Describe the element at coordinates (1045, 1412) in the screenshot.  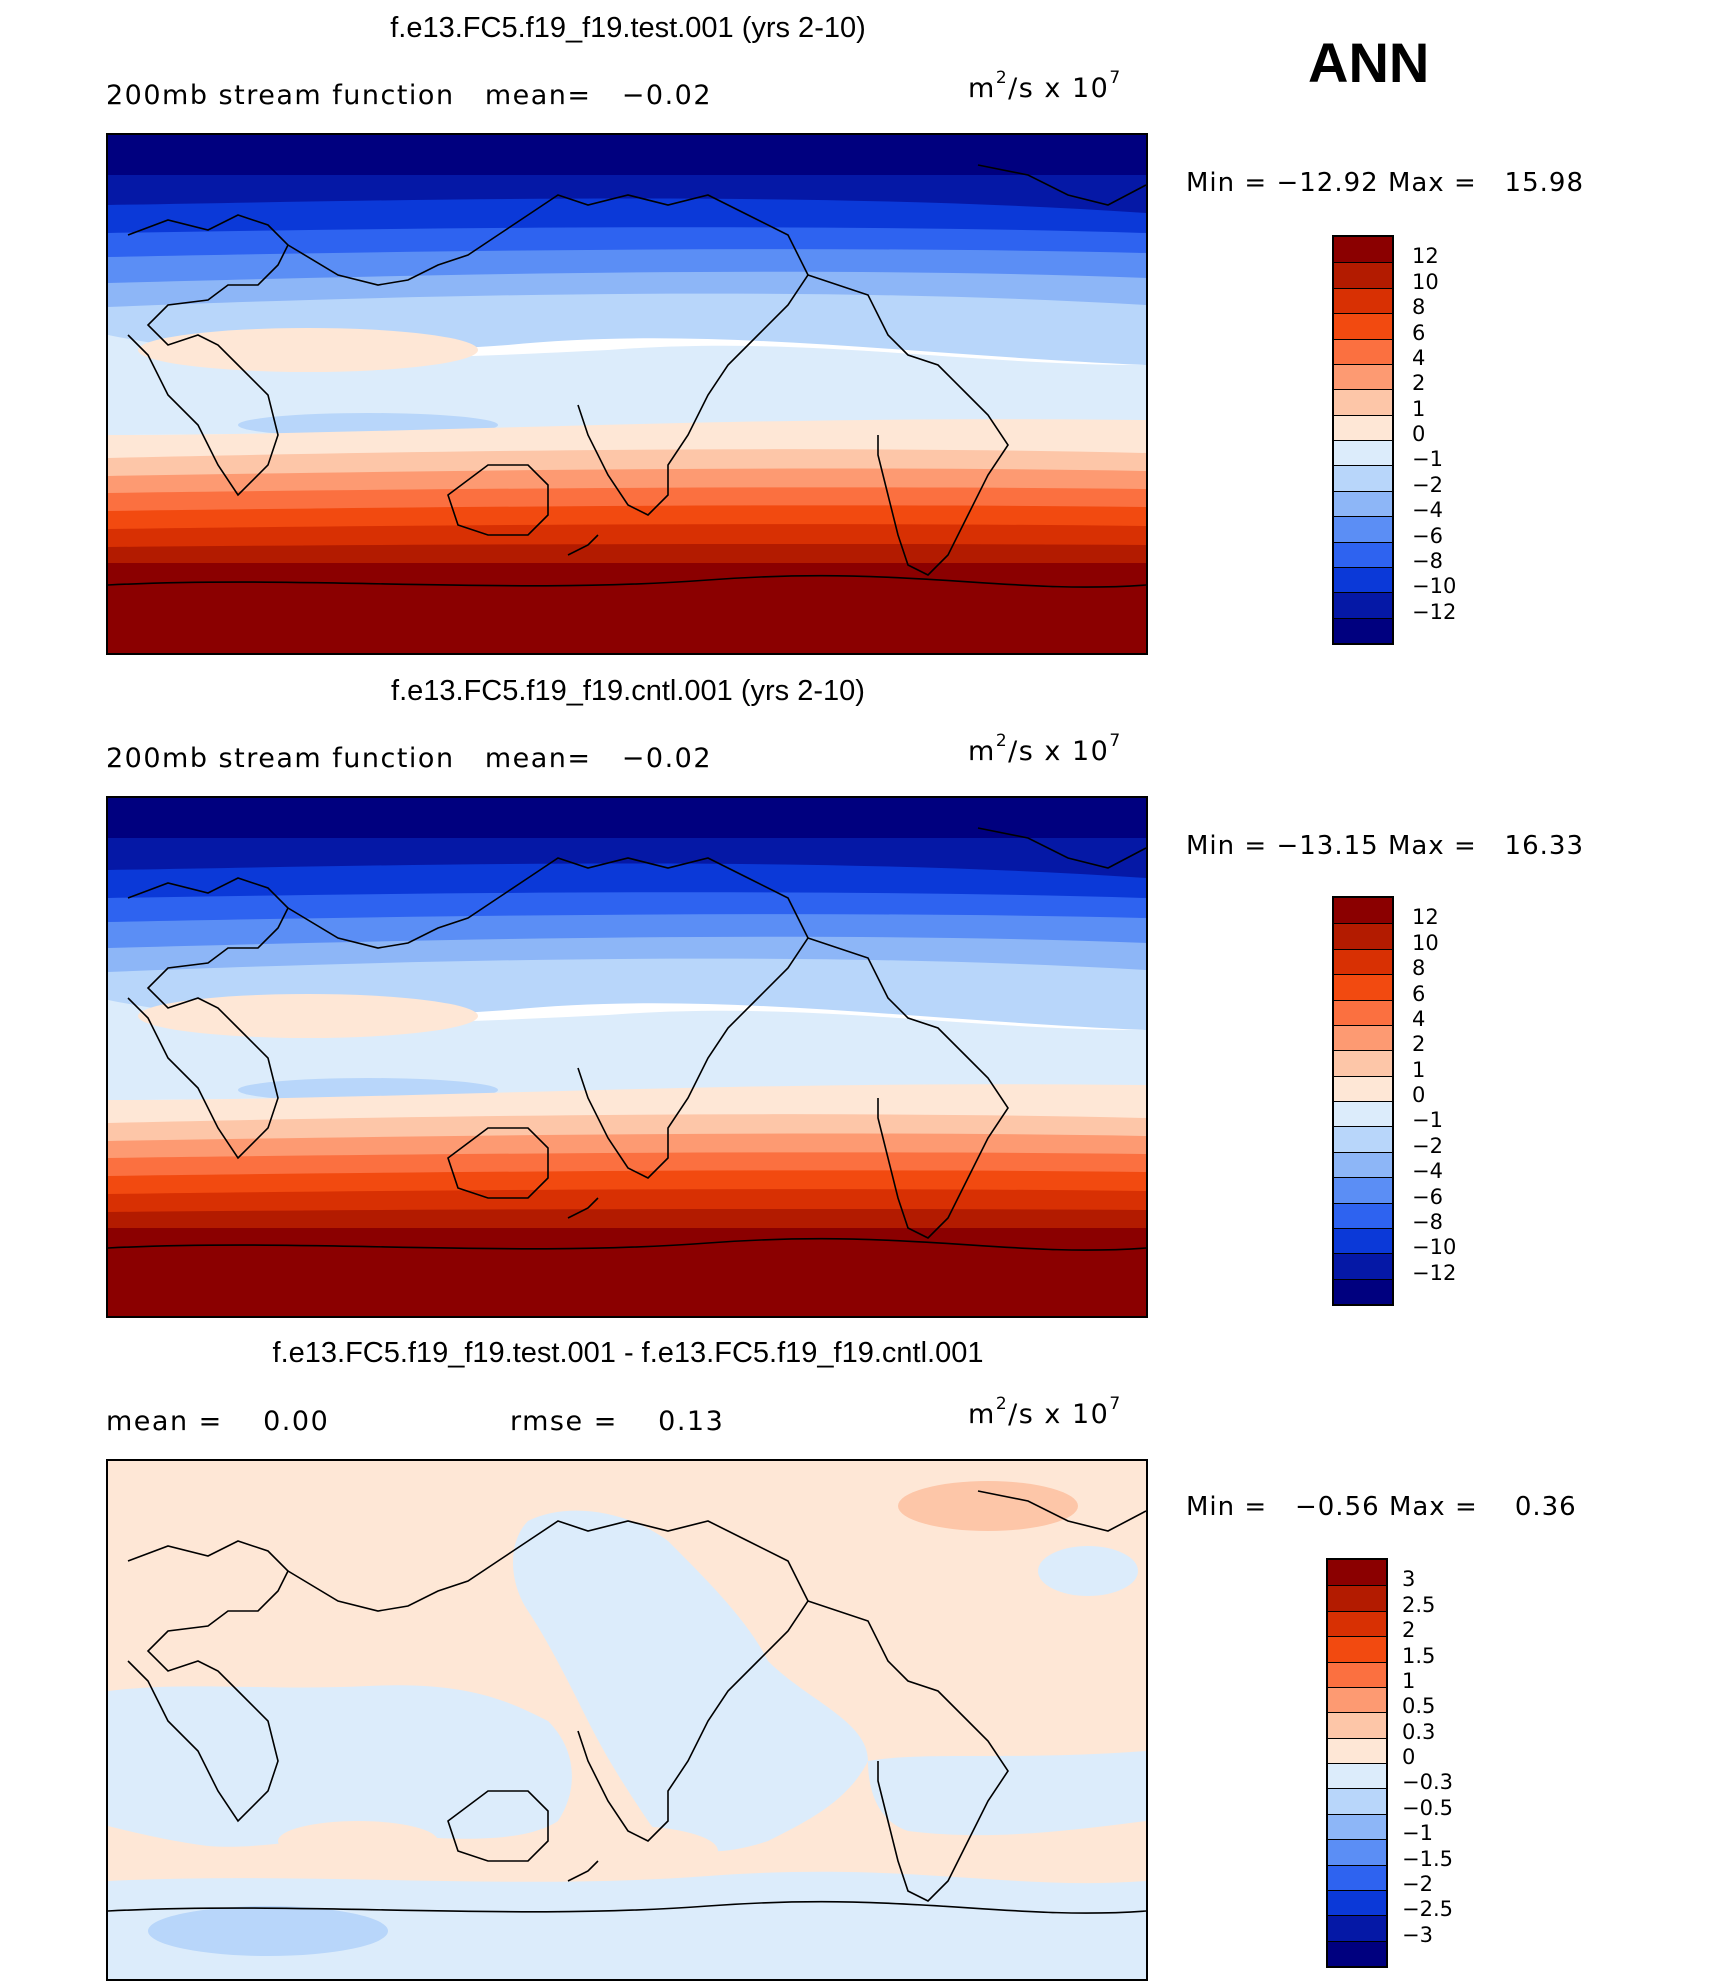
I see `panel3-units: m2/s x 107` at that location.